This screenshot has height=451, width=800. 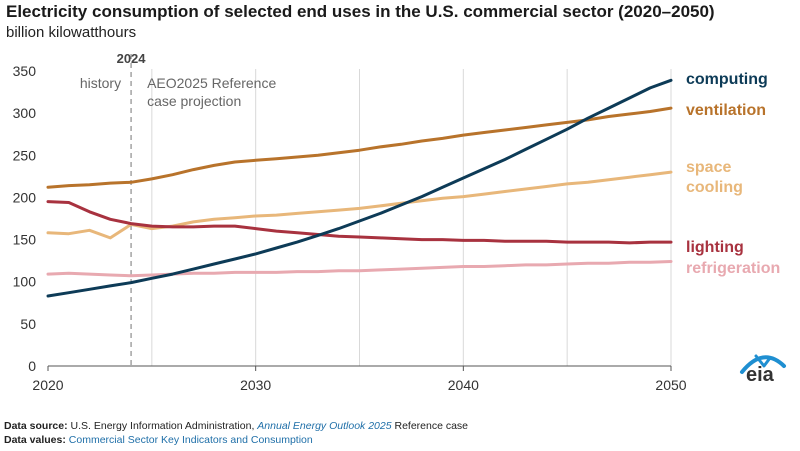 What do you see at coordinates (71, 32) in the screenshot?
I see `chart-subtitle: billion kilowatthours` at bounding box center [71, 32].